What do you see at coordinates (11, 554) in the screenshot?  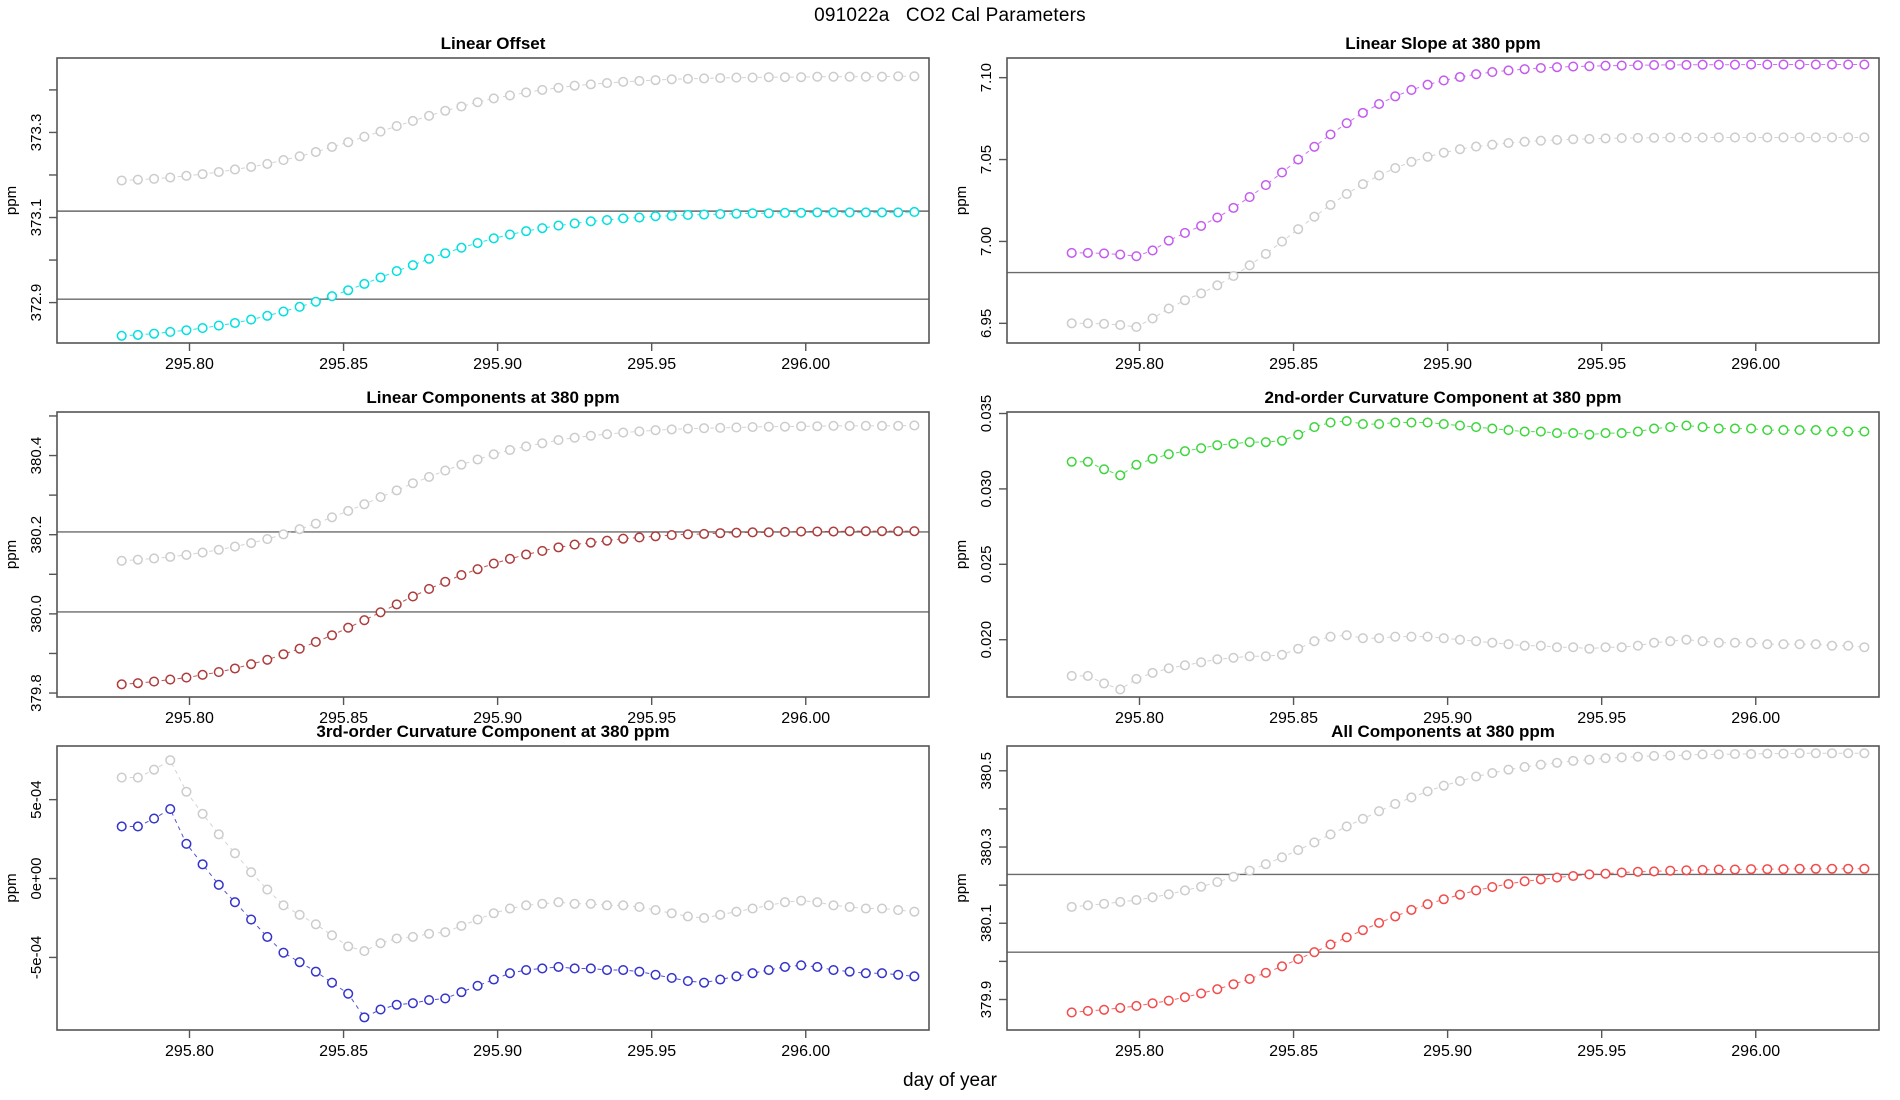 I see `y-axis-unit-label: ppm` at bounding box center [11, 554].